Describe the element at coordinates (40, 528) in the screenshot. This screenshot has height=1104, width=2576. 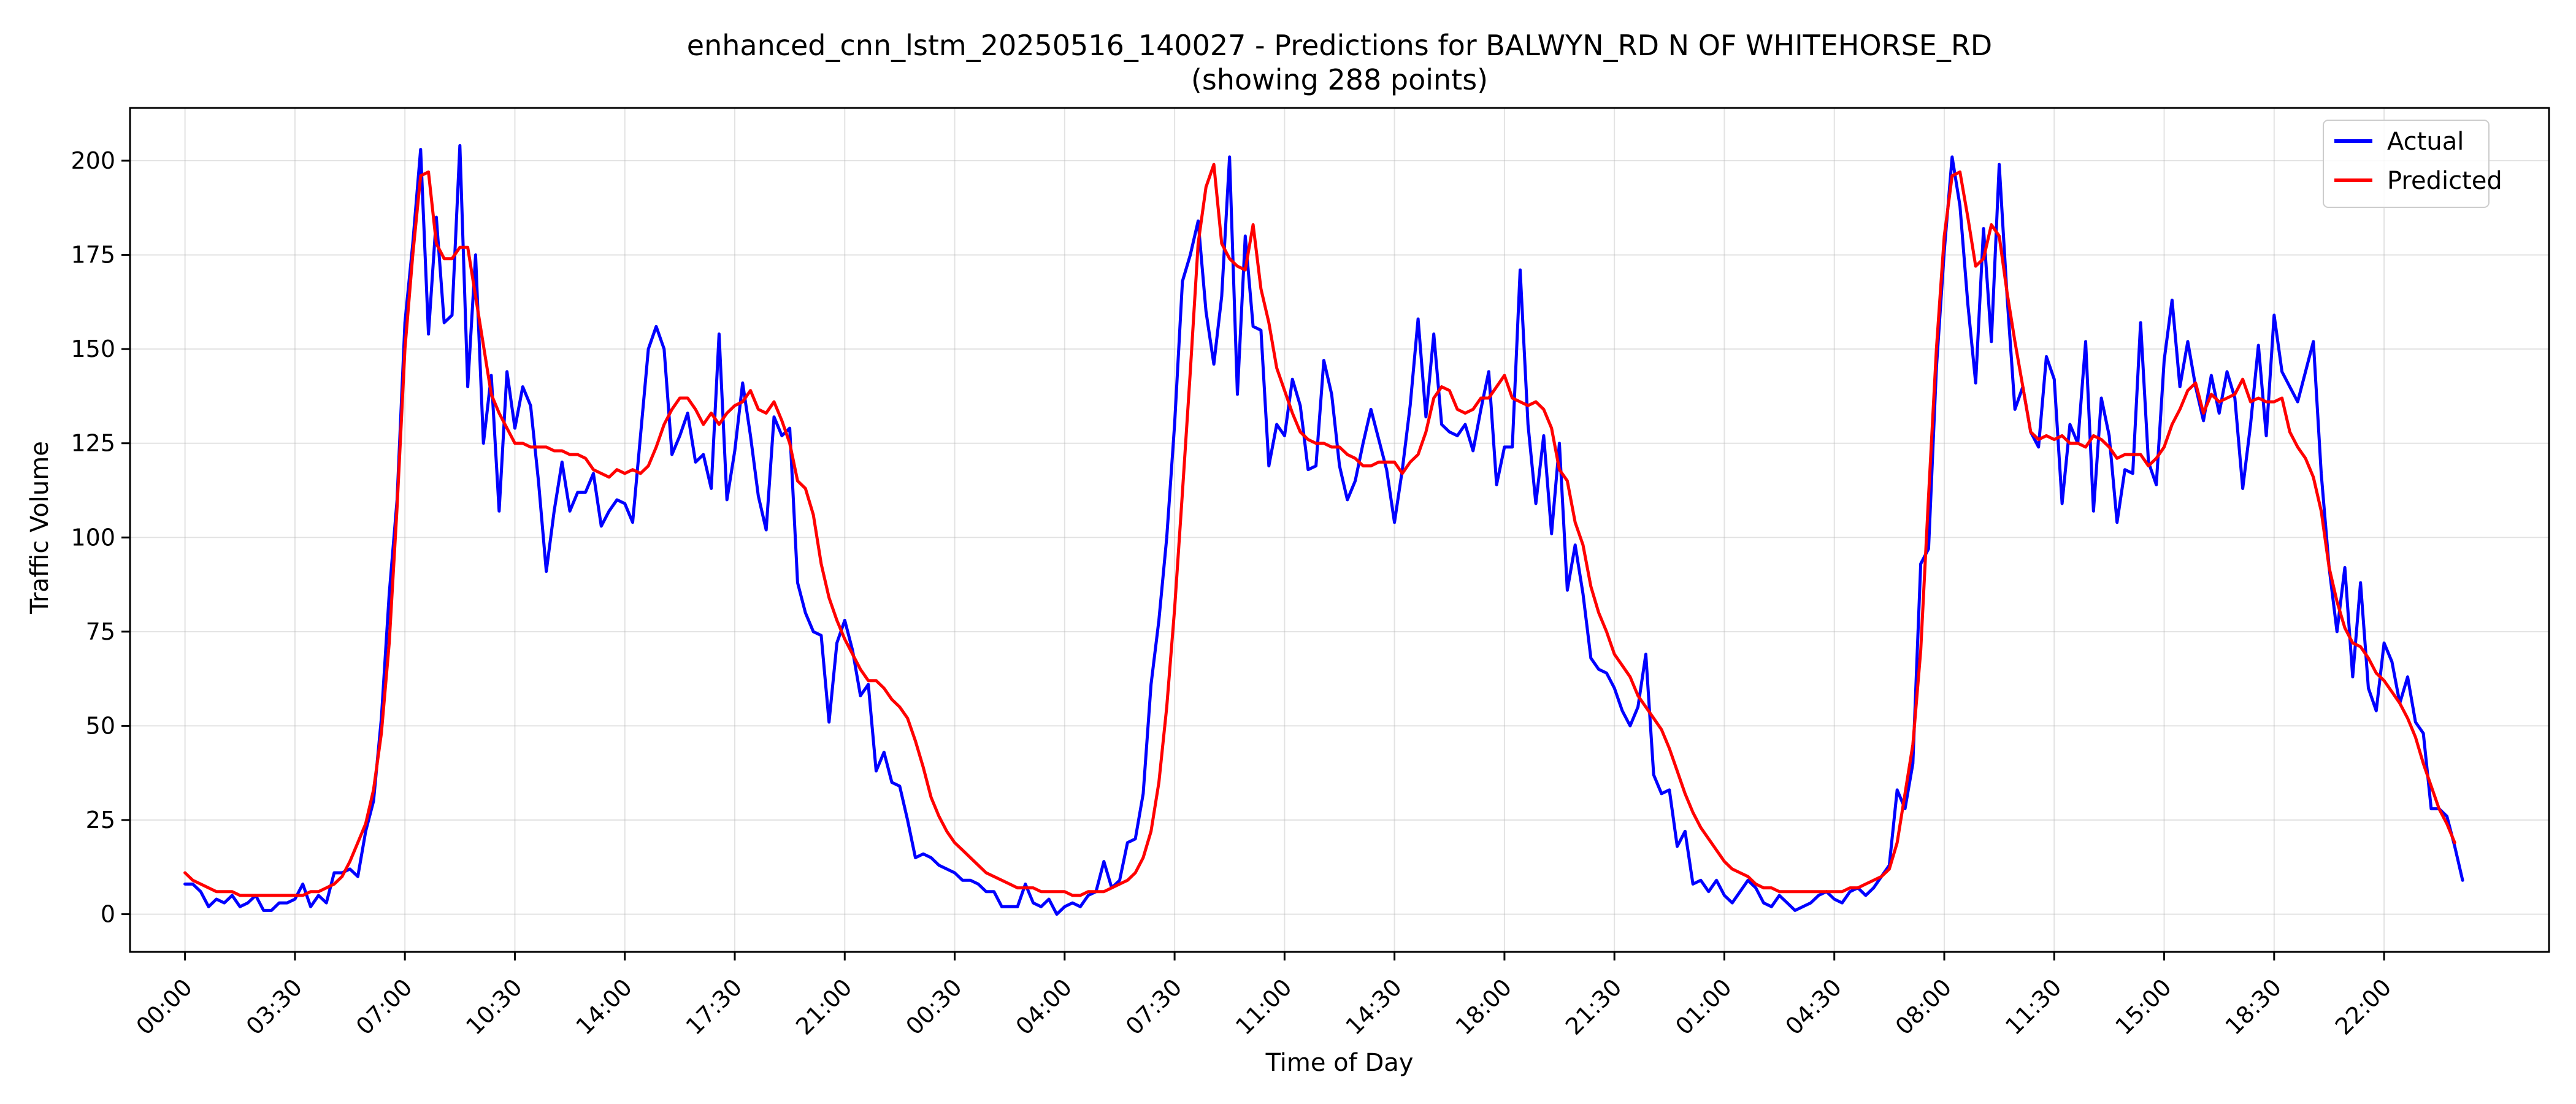
I see `y-axis-label: Traffic Volume` at that location.